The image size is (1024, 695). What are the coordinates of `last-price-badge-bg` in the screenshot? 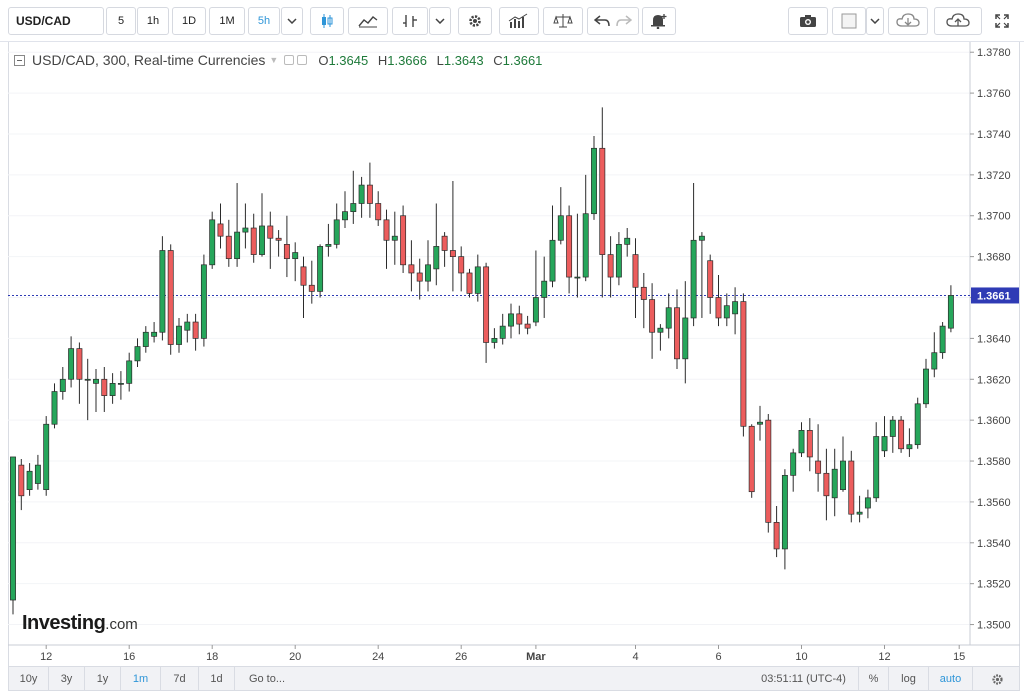 It's located at (995, 295).